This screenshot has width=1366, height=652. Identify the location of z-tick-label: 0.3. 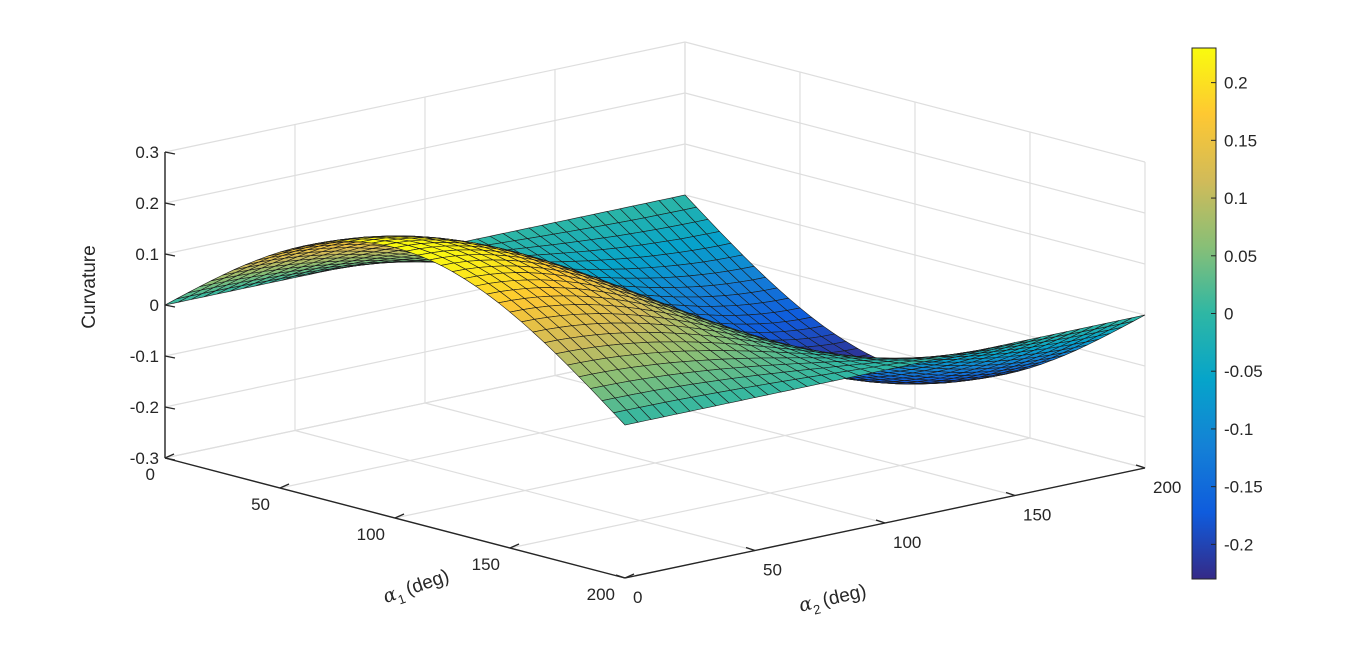
(147, 152).